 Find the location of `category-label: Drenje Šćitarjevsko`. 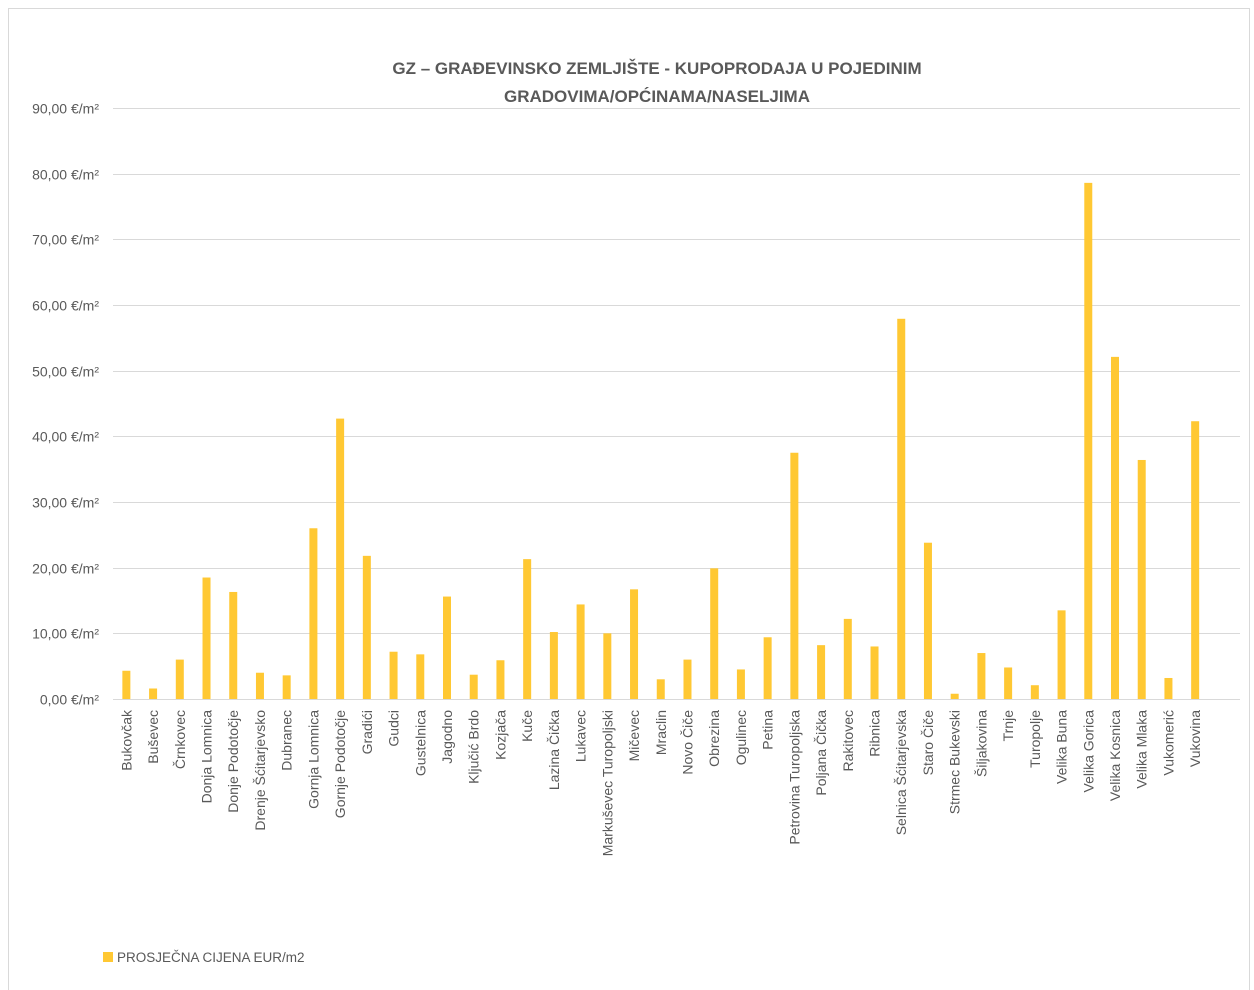

category-label: Drenje Šćitarjevsko is located at coordinates (260, 770).